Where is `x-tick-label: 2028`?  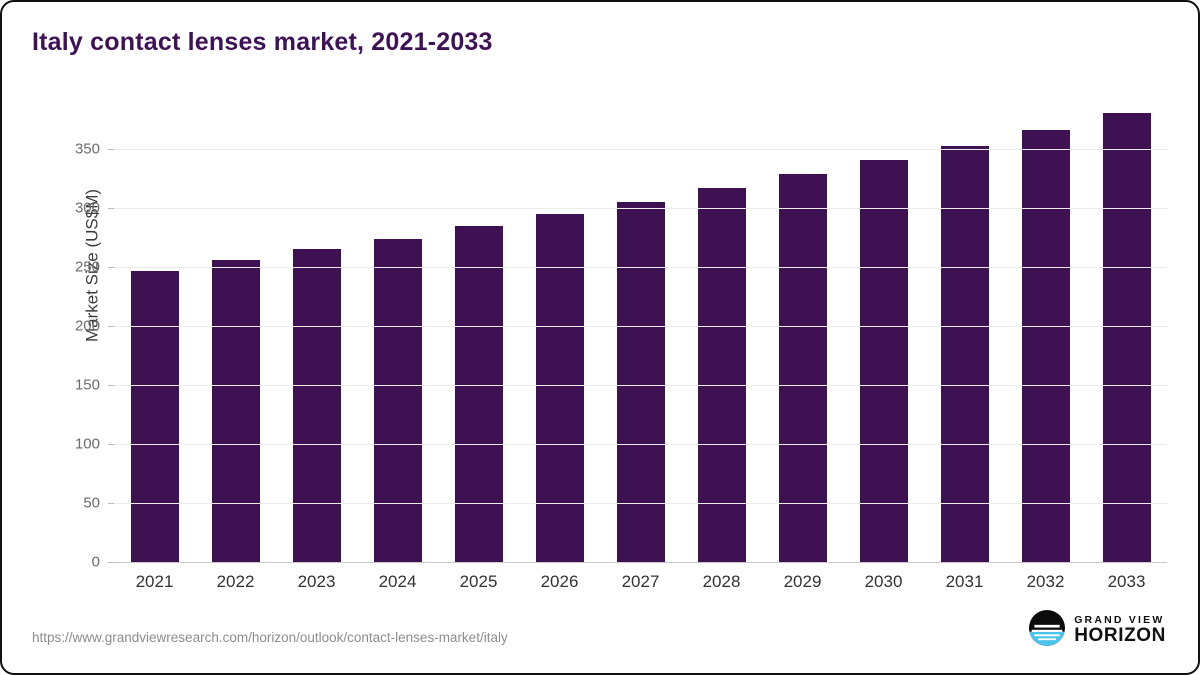 x-tick-label: 2028 is located at coordinates (721, 581).